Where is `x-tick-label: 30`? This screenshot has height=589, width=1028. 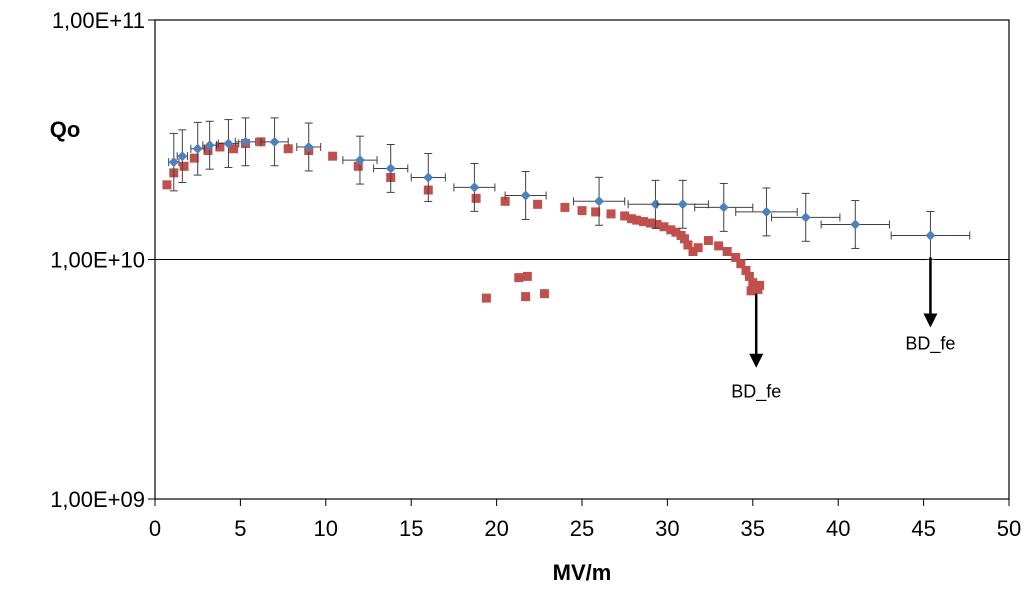 x-tick-label: 30 is located at coordinates (667, 528).